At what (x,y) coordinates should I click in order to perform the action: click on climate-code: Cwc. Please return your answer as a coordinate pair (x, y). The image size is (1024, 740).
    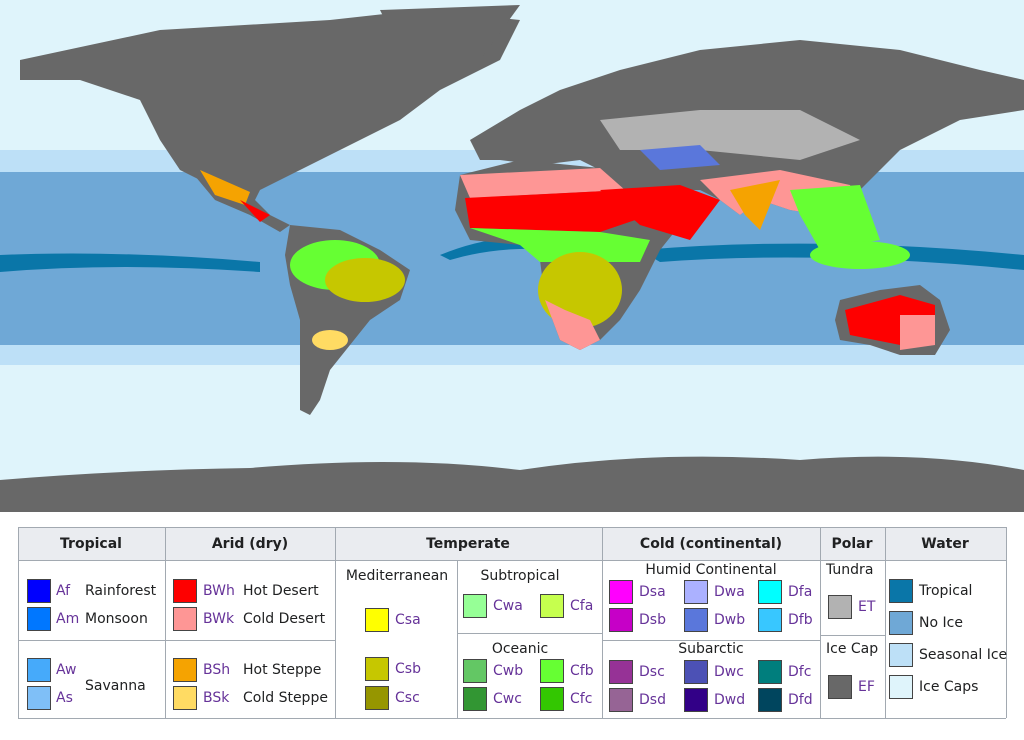
    Looking at the image, I should click on (507, 699).